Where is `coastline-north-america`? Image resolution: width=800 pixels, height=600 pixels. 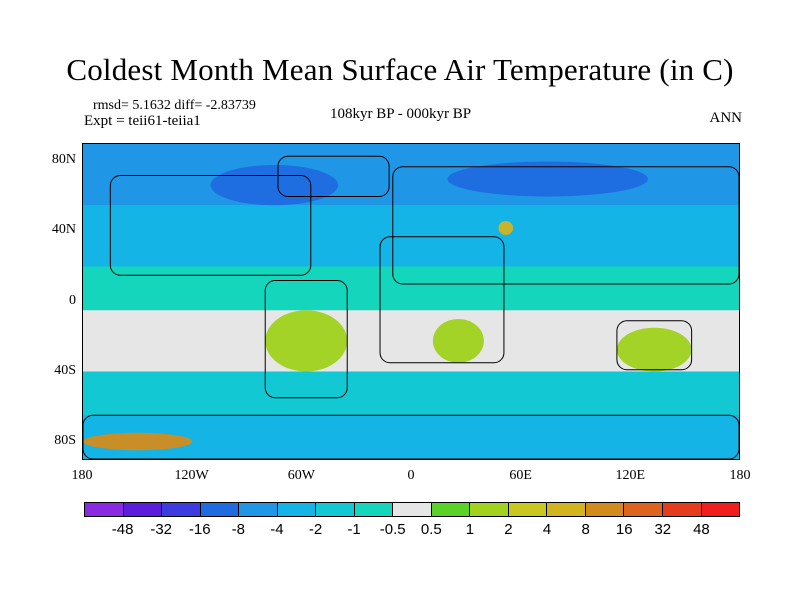
coastline-north-america is located at coordinates (210, 225).